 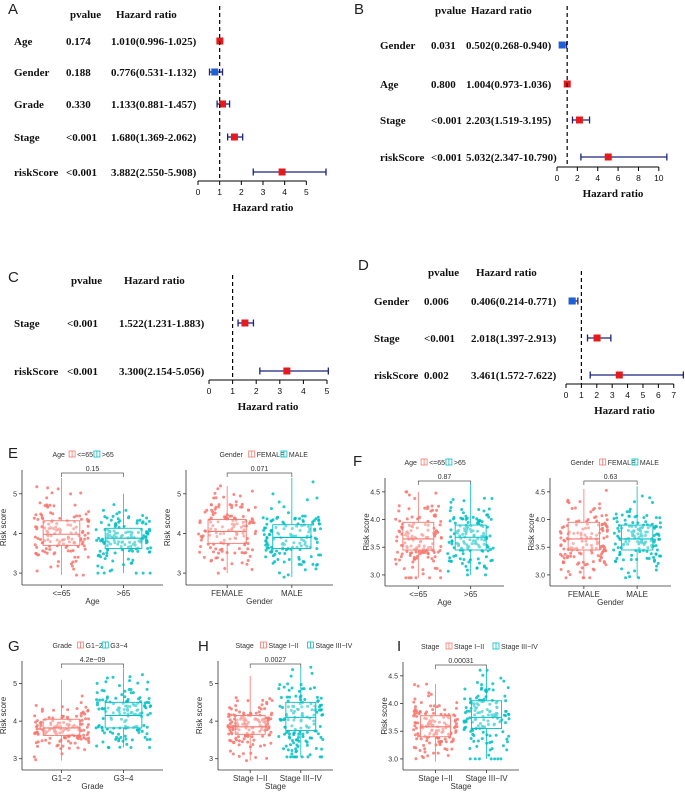 I want to click on panel-letter: B, so click(x=359, y=9).